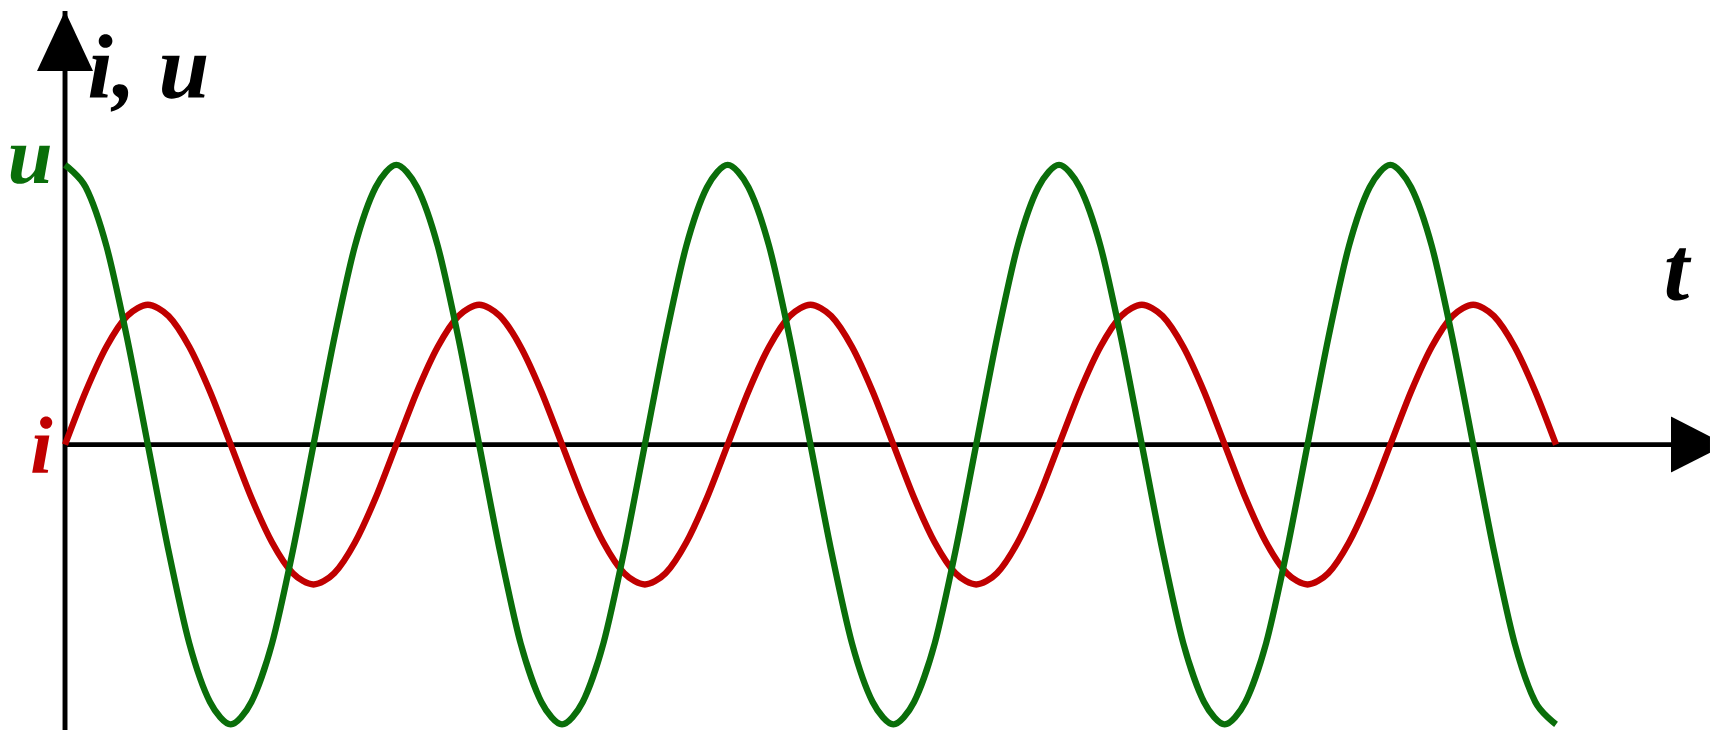  I want to click on y-axis-title: i, u, so click(148, 73).